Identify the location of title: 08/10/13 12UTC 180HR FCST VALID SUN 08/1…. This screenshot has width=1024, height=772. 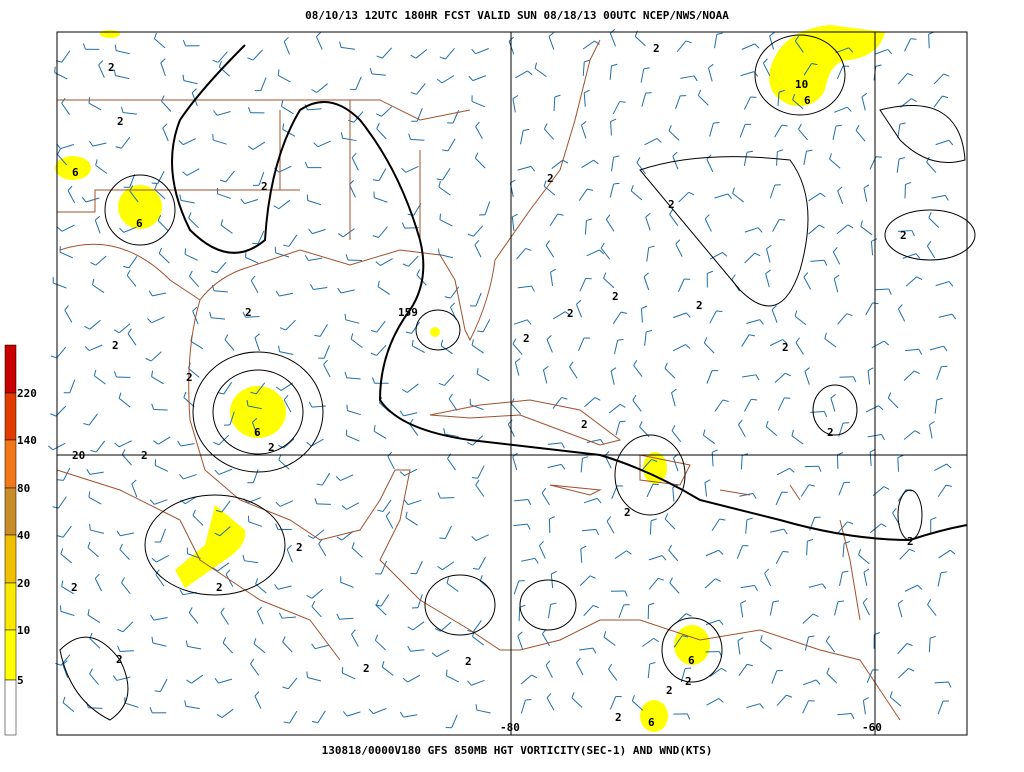
(517, 15).